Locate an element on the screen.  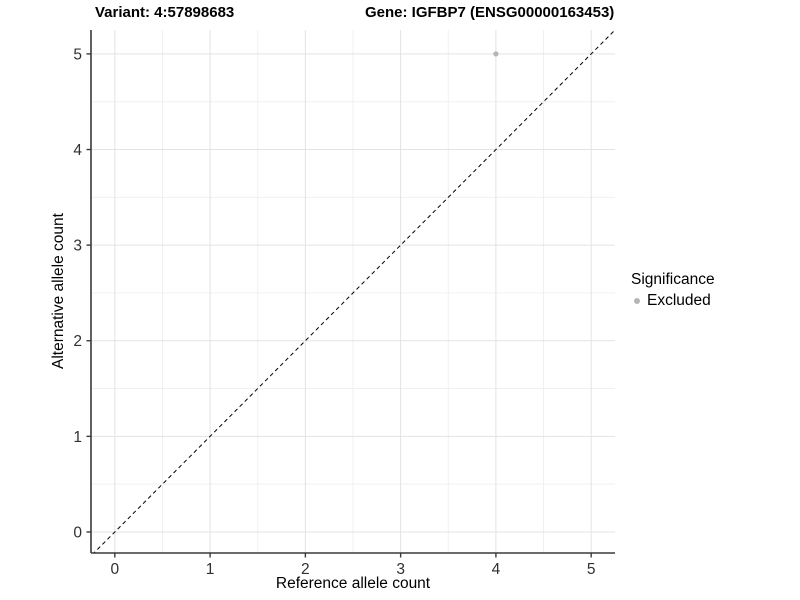
legend-item-excluded: Excluded is located at coordinates (673, 301).